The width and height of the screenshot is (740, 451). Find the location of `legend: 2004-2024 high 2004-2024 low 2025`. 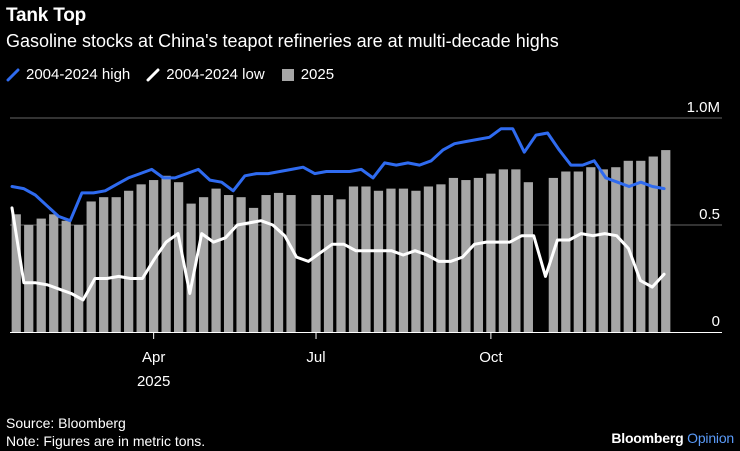

legend: 2004-2024 high 2004-2024 low 2025 is located at coordinates (178, 74).